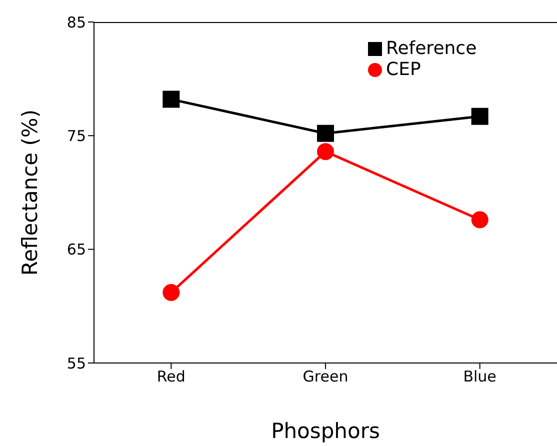 The width and height of the screenshot is (557, 446). Describe the element at coordinates (30, 192) in the screenshot. I see `y-axis-title: Reflectance (%)` at that location.